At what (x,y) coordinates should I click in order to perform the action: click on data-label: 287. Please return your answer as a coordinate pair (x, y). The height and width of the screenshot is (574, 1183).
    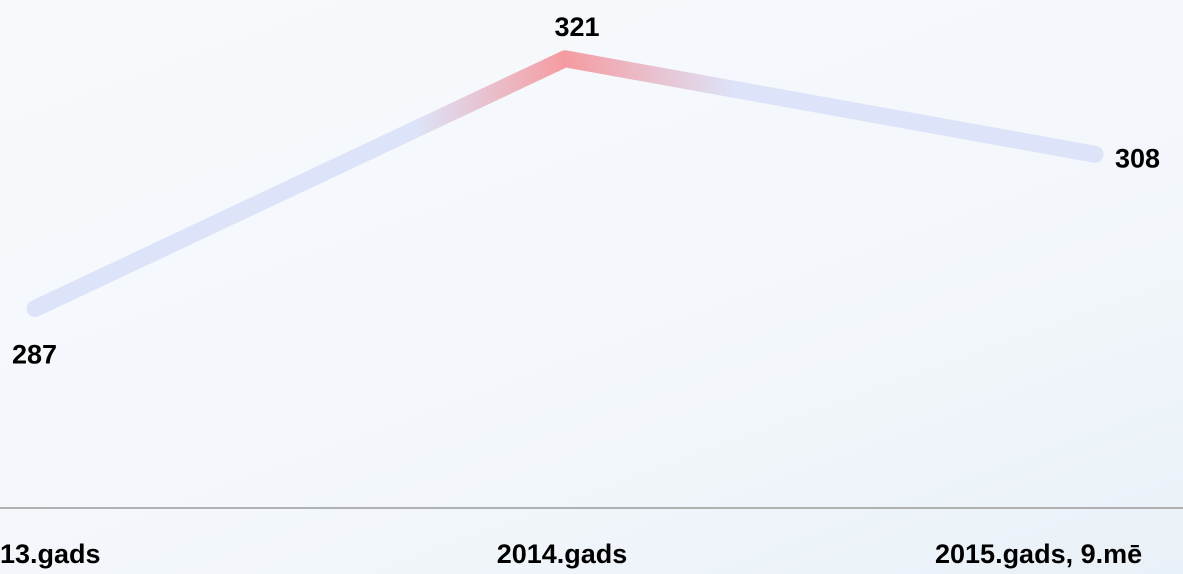
    Looking at the image, I should click on (34, 355).